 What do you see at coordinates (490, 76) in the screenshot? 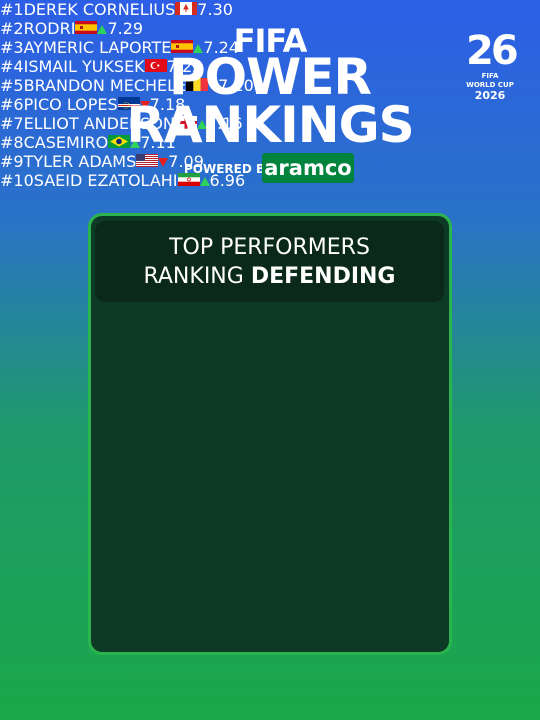
I see `logo-brand: FIFA` at bounding box center [490, 76].